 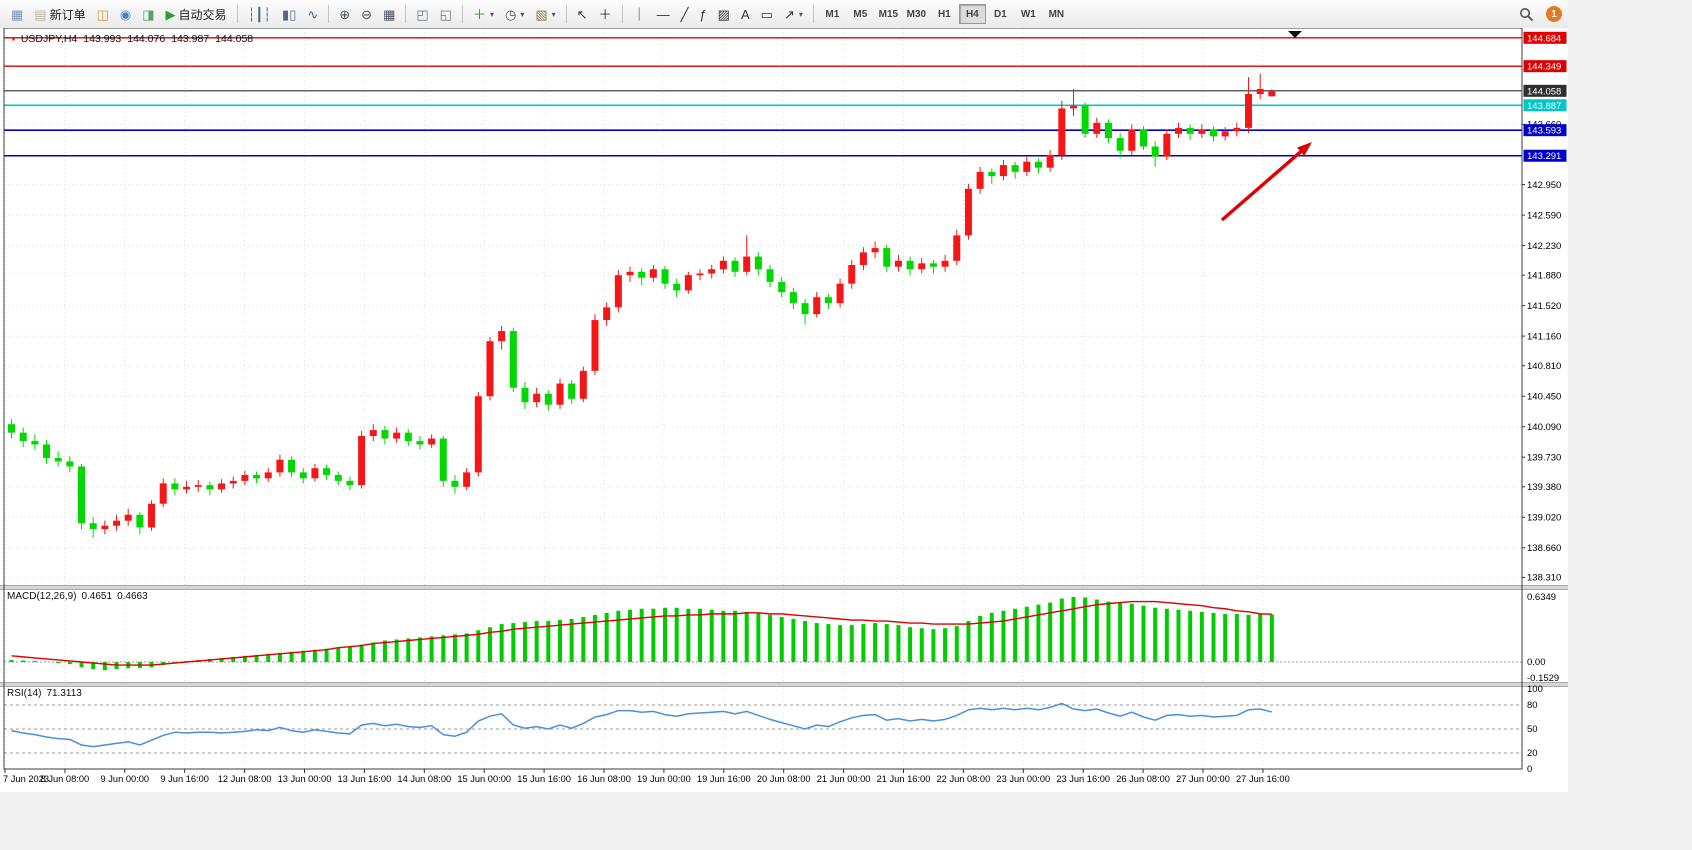 What do you see at coordinates (1529, 769) in the screenshot?
I see `svg-text: 0` at bounding box center [1529, 769].